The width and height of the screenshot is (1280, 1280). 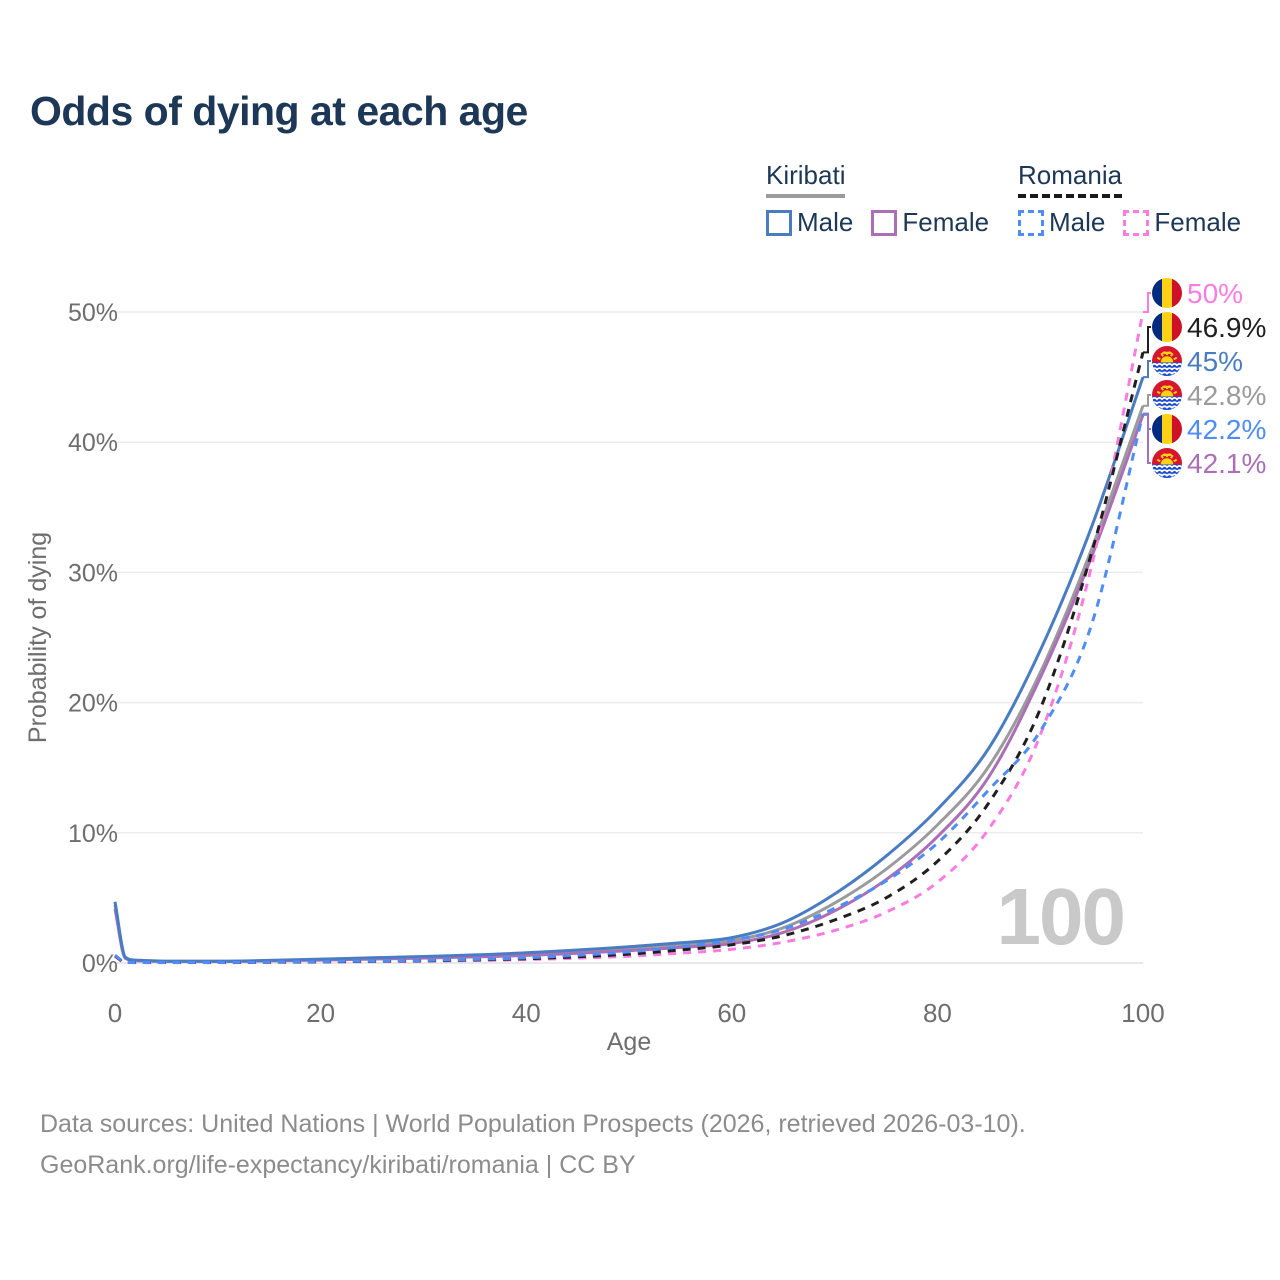 What do you see at coordinates (93, 704) in the screenshot?
I see `y-tick-label-20: 20%` at bounding box center [93, 704].